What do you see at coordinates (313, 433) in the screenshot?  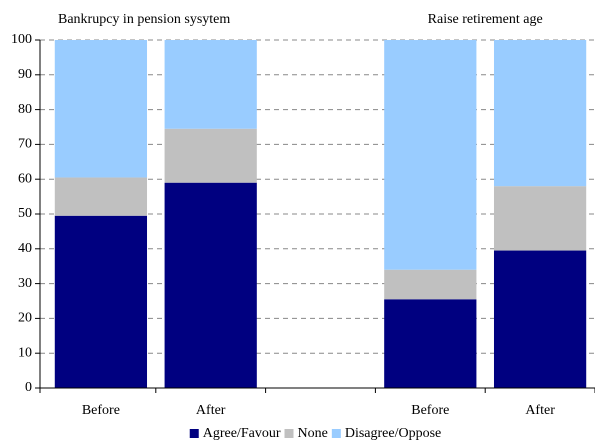 I see `legend-label: None` at bounding box center [313, 433].